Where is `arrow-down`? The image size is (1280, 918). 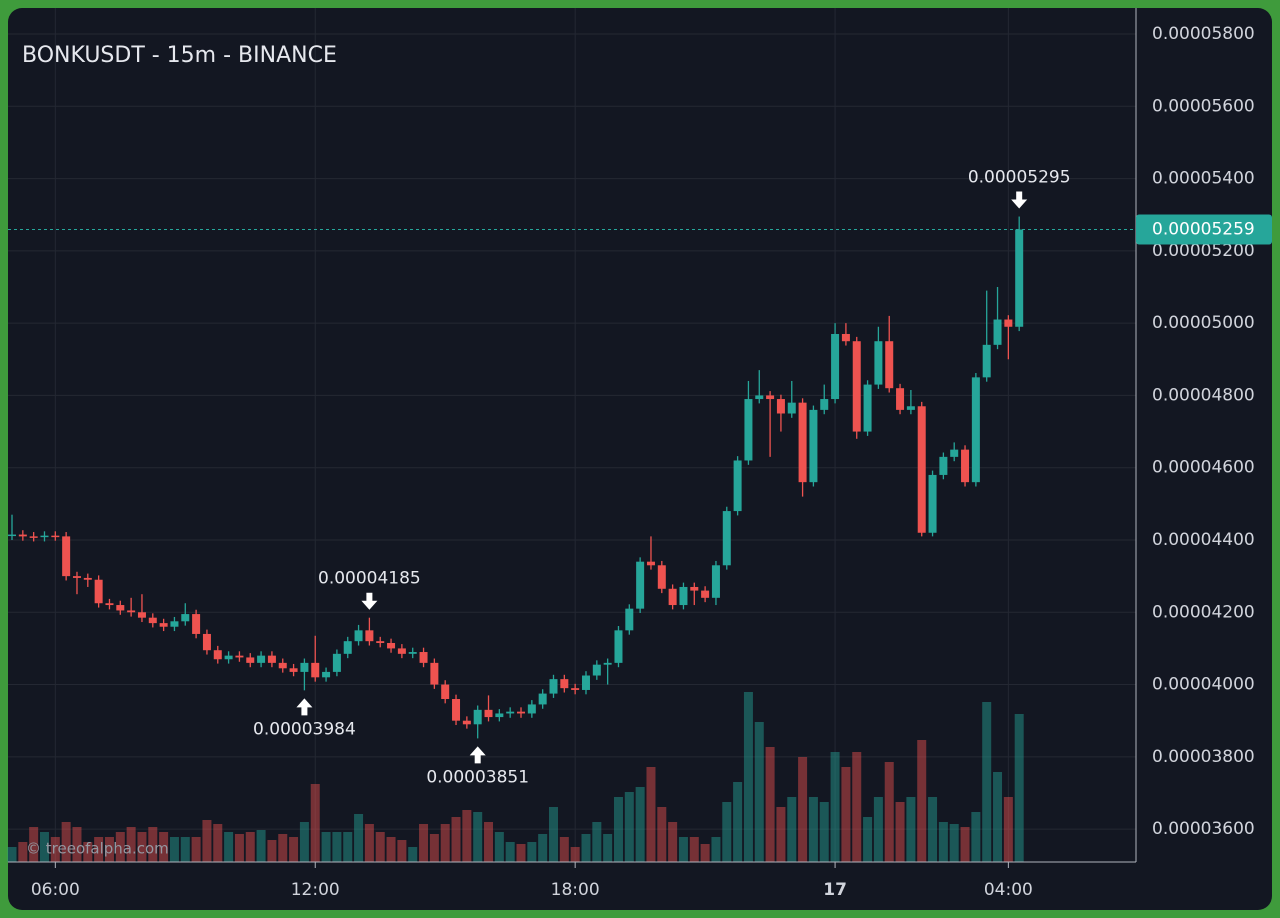 arrow-down is located at coordinates (1019, 200).